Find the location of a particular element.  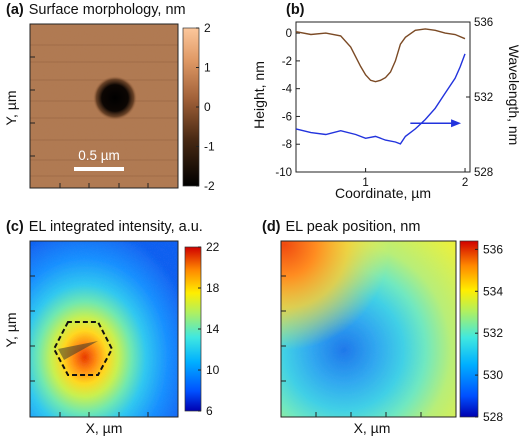

colorbar-a-tick-label: 1 is located at coordinates (207, 68).